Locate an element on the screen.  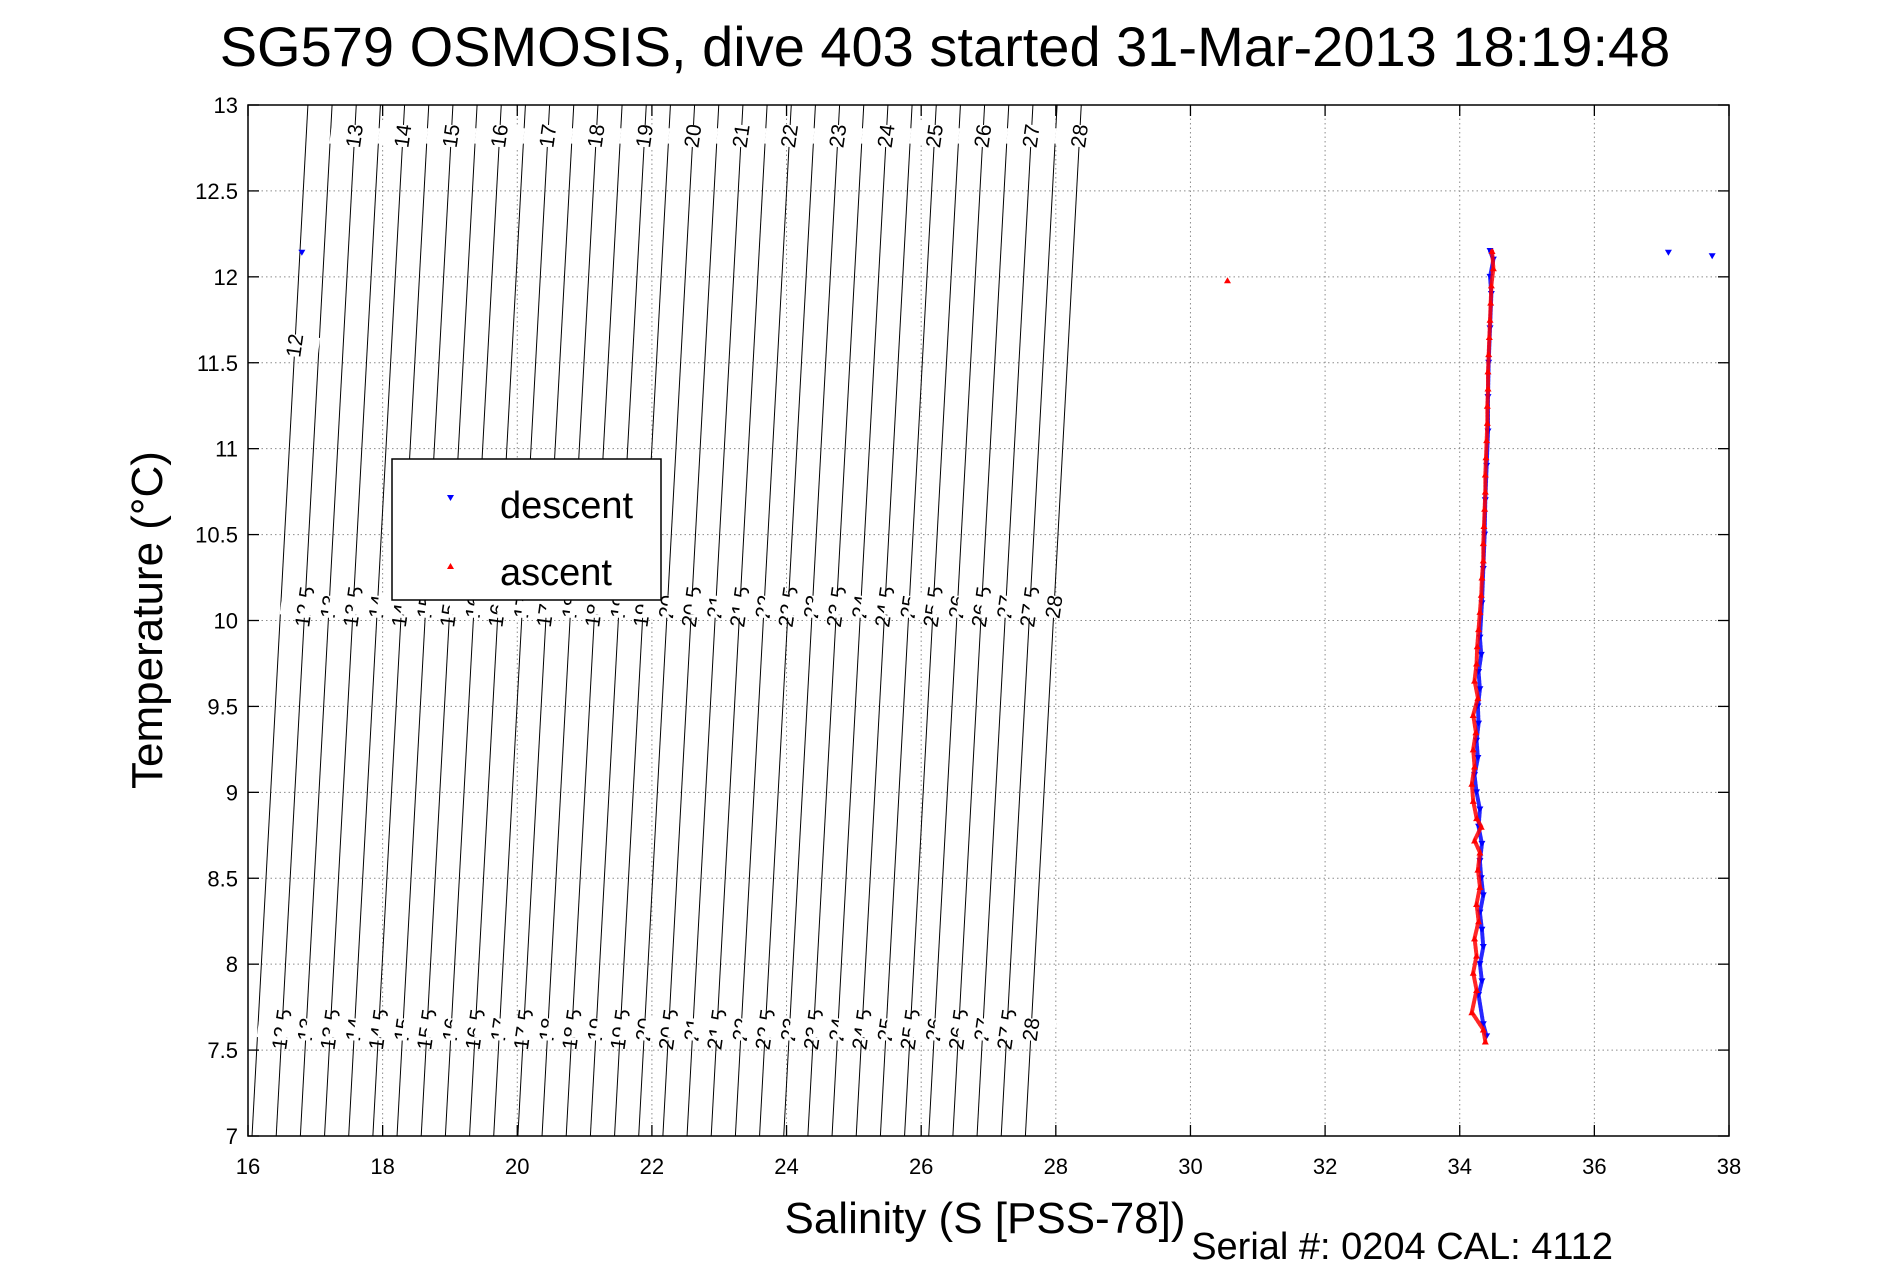
ascent-profile-trace is located at coordinates (1482, 646).